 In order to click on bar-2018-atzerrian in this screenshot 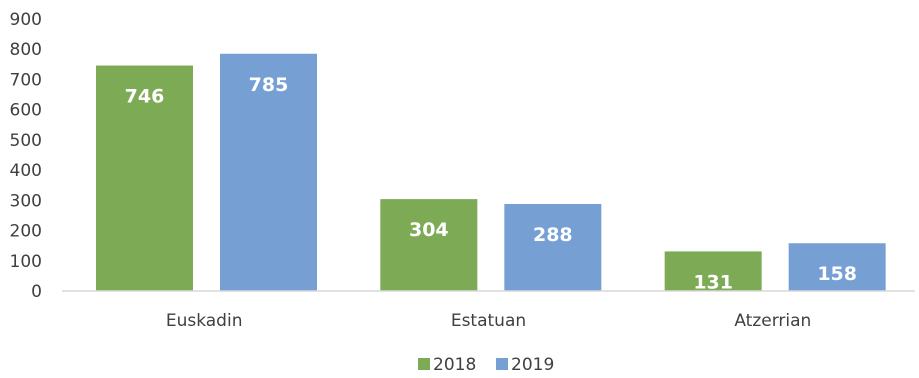, I will do `click(713, 271)`.